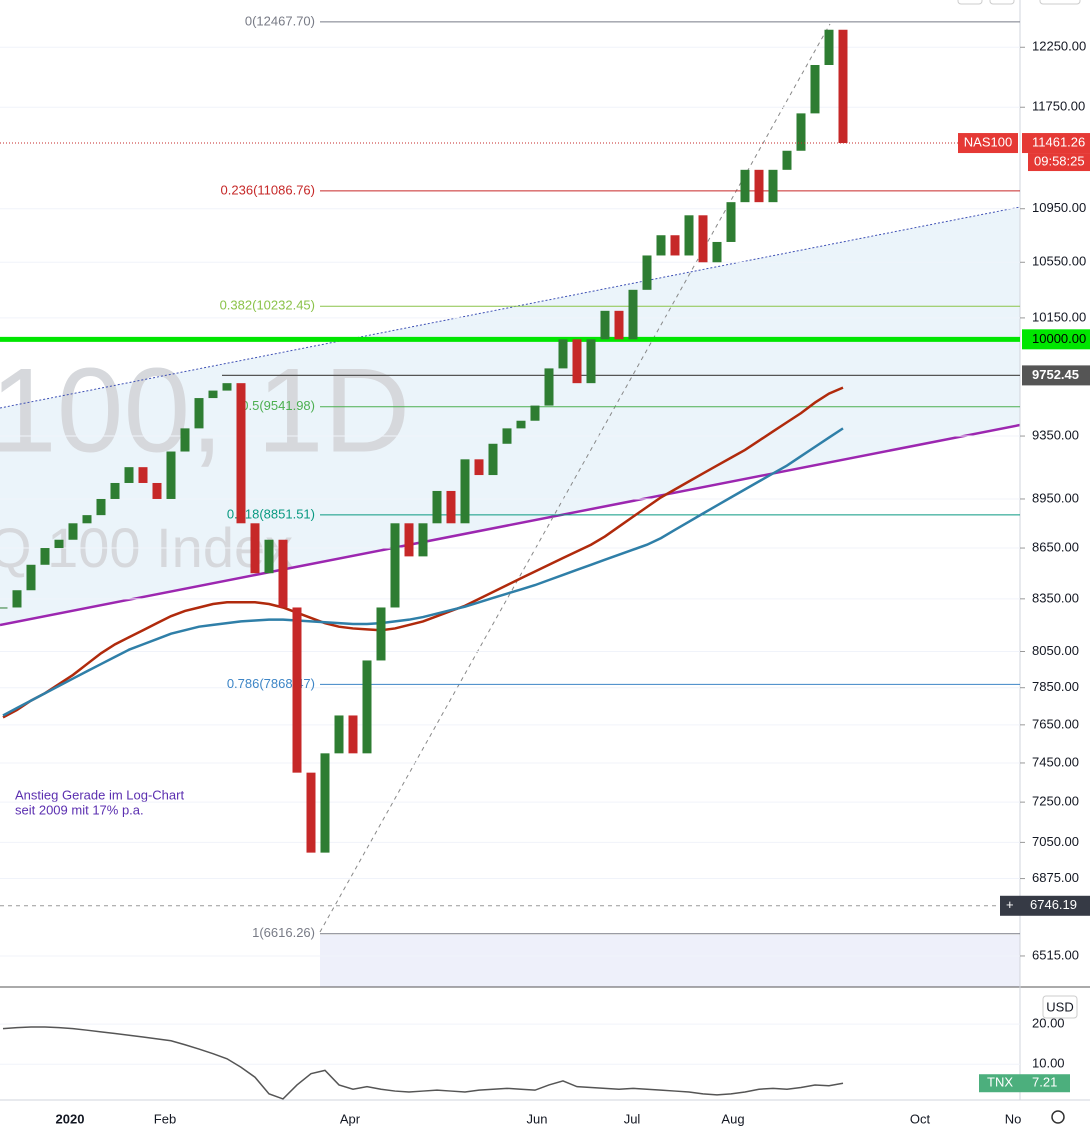  What do you see at coordinates (283, 932) in the screenshot?
I see `fib-label: 1(6616.26)` at bounding box center [283, 932].